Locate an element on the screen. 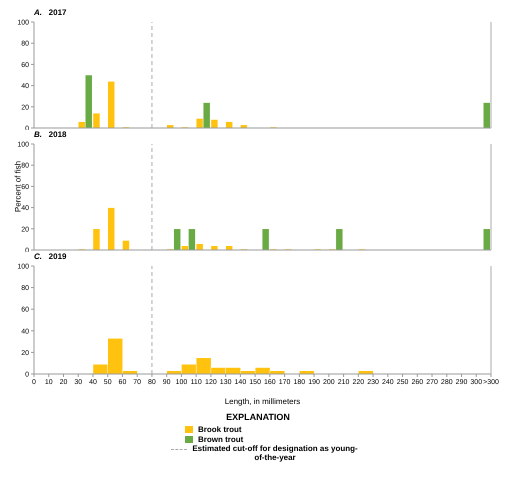  legend-title: EXPLANATION is located at coordinates (258, 417).